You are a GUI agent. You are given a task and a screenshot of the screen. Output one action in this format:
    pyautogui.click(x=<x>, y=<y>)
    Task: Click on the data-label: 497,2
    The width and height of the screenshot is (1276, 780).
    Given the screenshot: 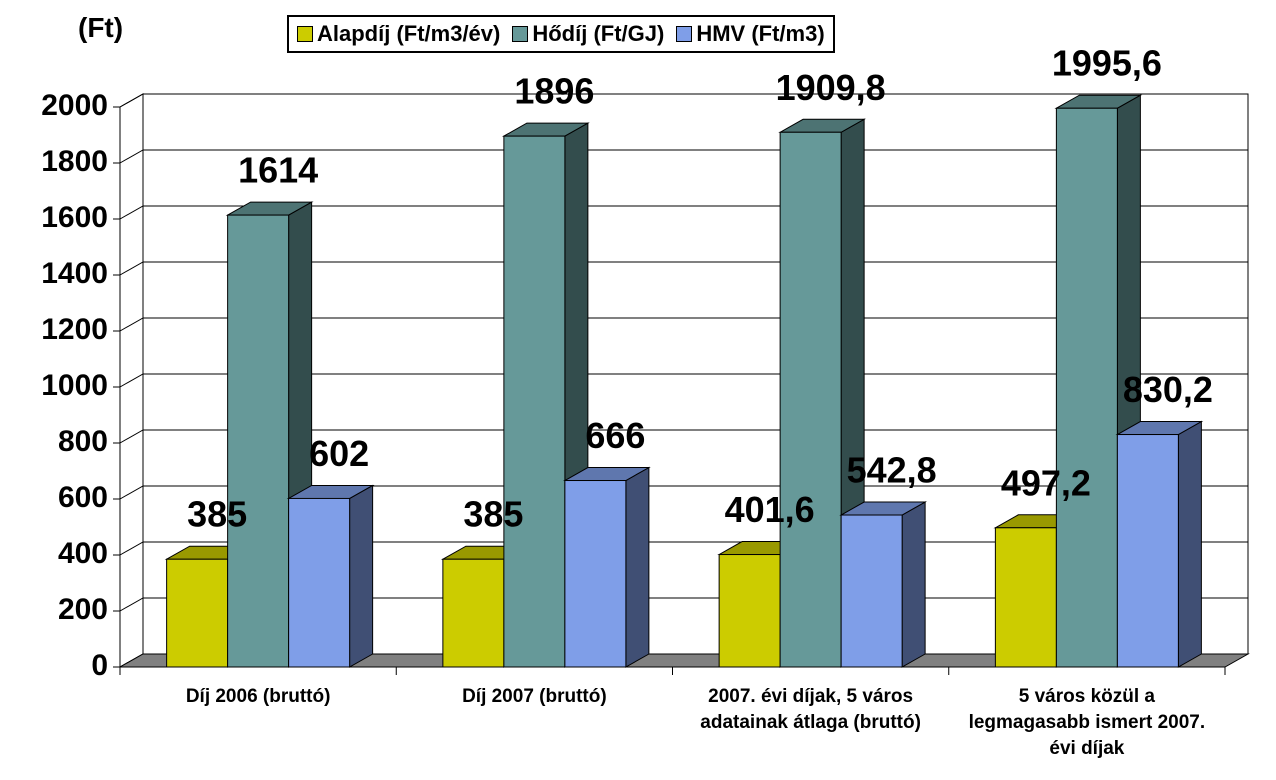 What is the action you would take?
    pyautogui.click(x=1046, y=482)
    